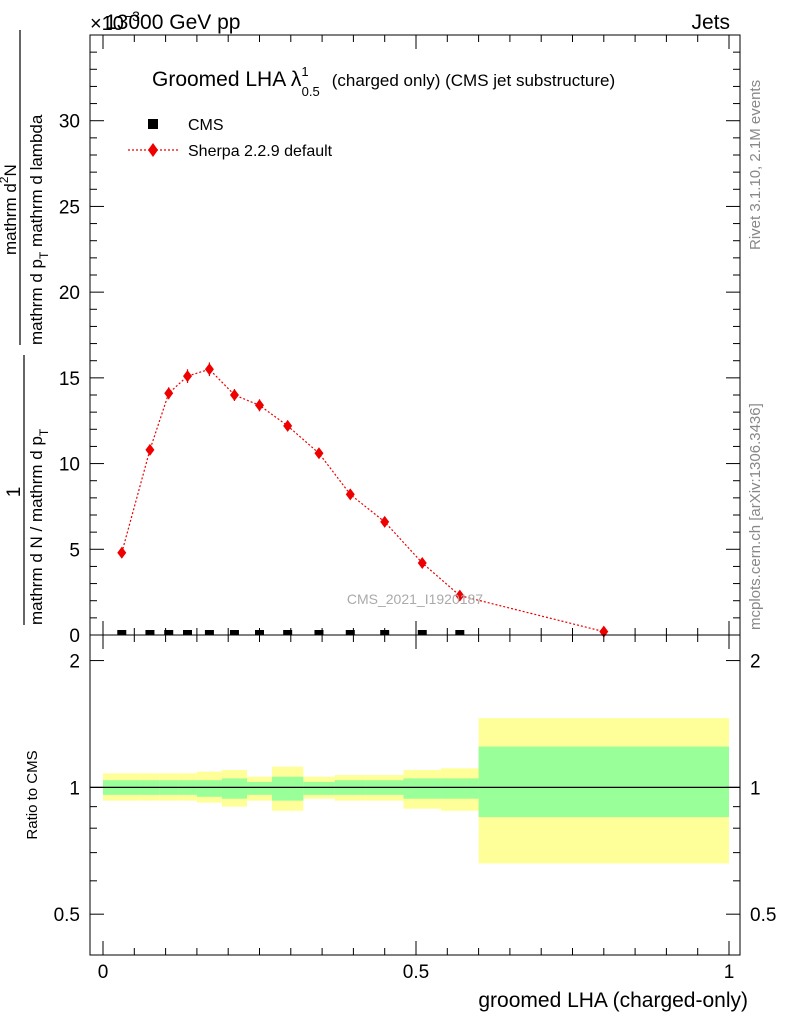 This screenshot has width=786, height=1024. Describe the element at coordinates (415, 599) in the screenshot. I see `watermark: CMS_2021_I1920187` at that location.